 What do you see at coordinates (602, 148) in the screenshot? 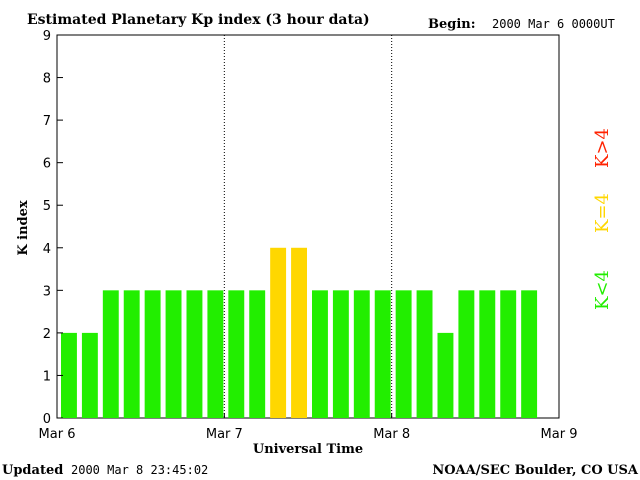
I see `legend-entry: K>4` at bounding box center [602, 148].